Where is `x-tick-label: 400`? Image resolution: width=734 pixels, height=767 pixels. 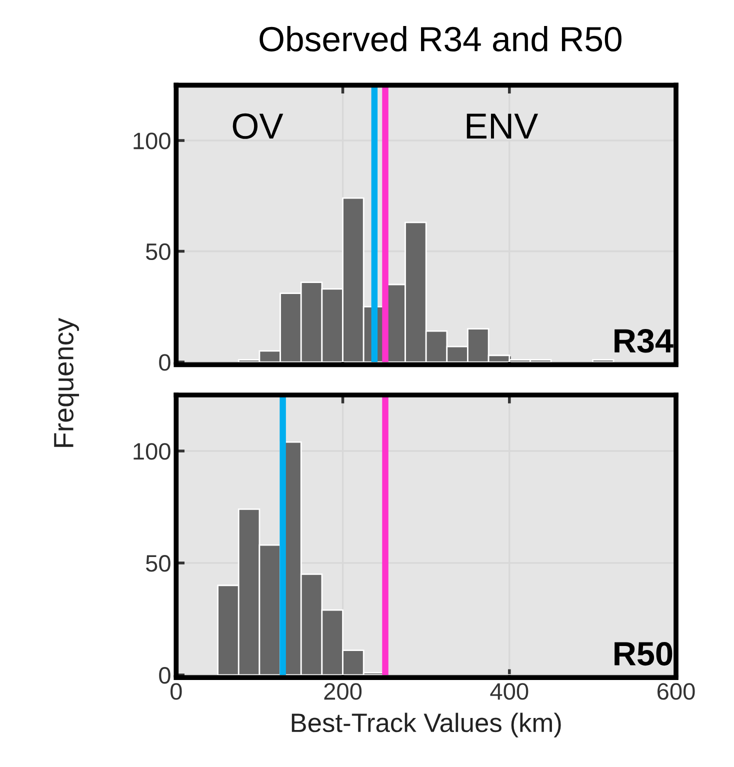 x-tick-label: 400 is located at coordinates (509, 691).